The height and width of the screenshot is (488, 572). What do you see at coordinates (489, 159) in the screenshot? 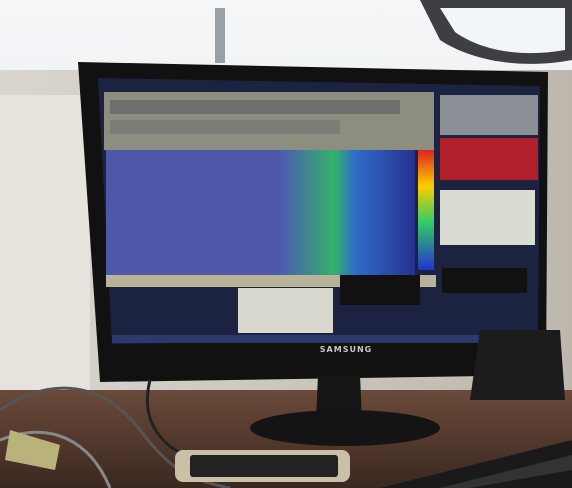
I see `alert-panel` at bounding box center [489, 159].